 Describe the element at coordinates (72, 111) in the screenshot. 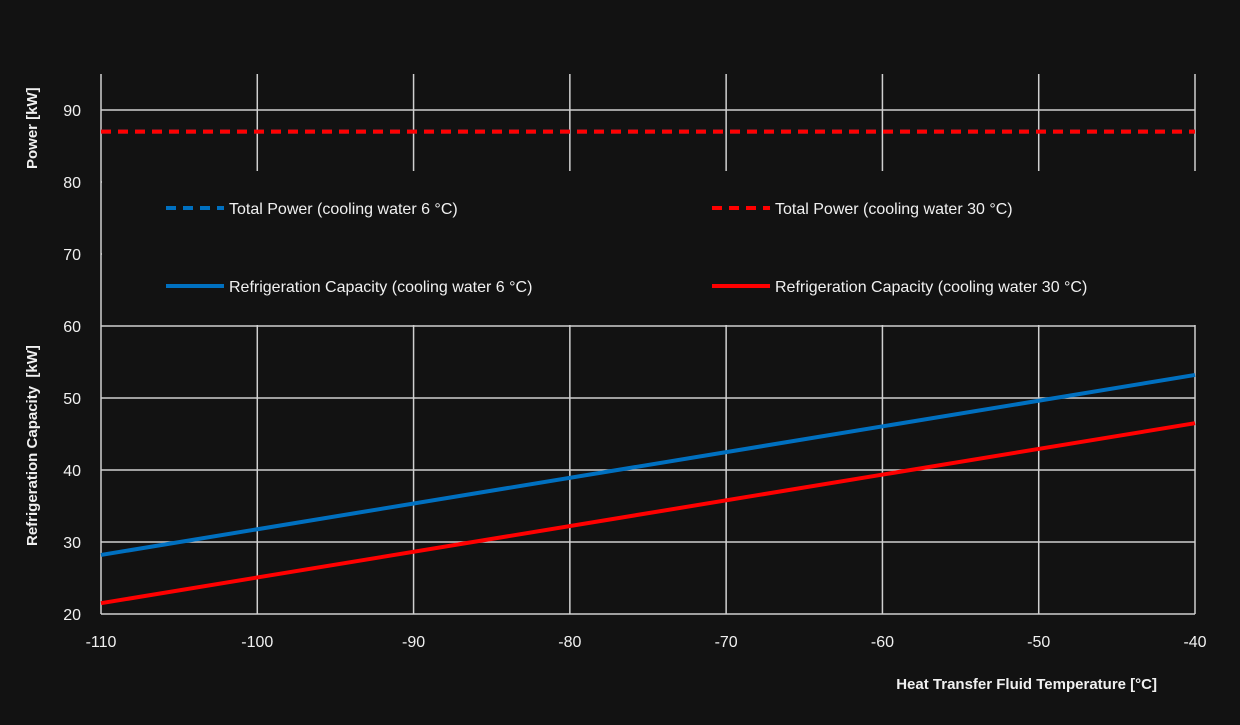

I see `y-tick-label: 90` at that location.